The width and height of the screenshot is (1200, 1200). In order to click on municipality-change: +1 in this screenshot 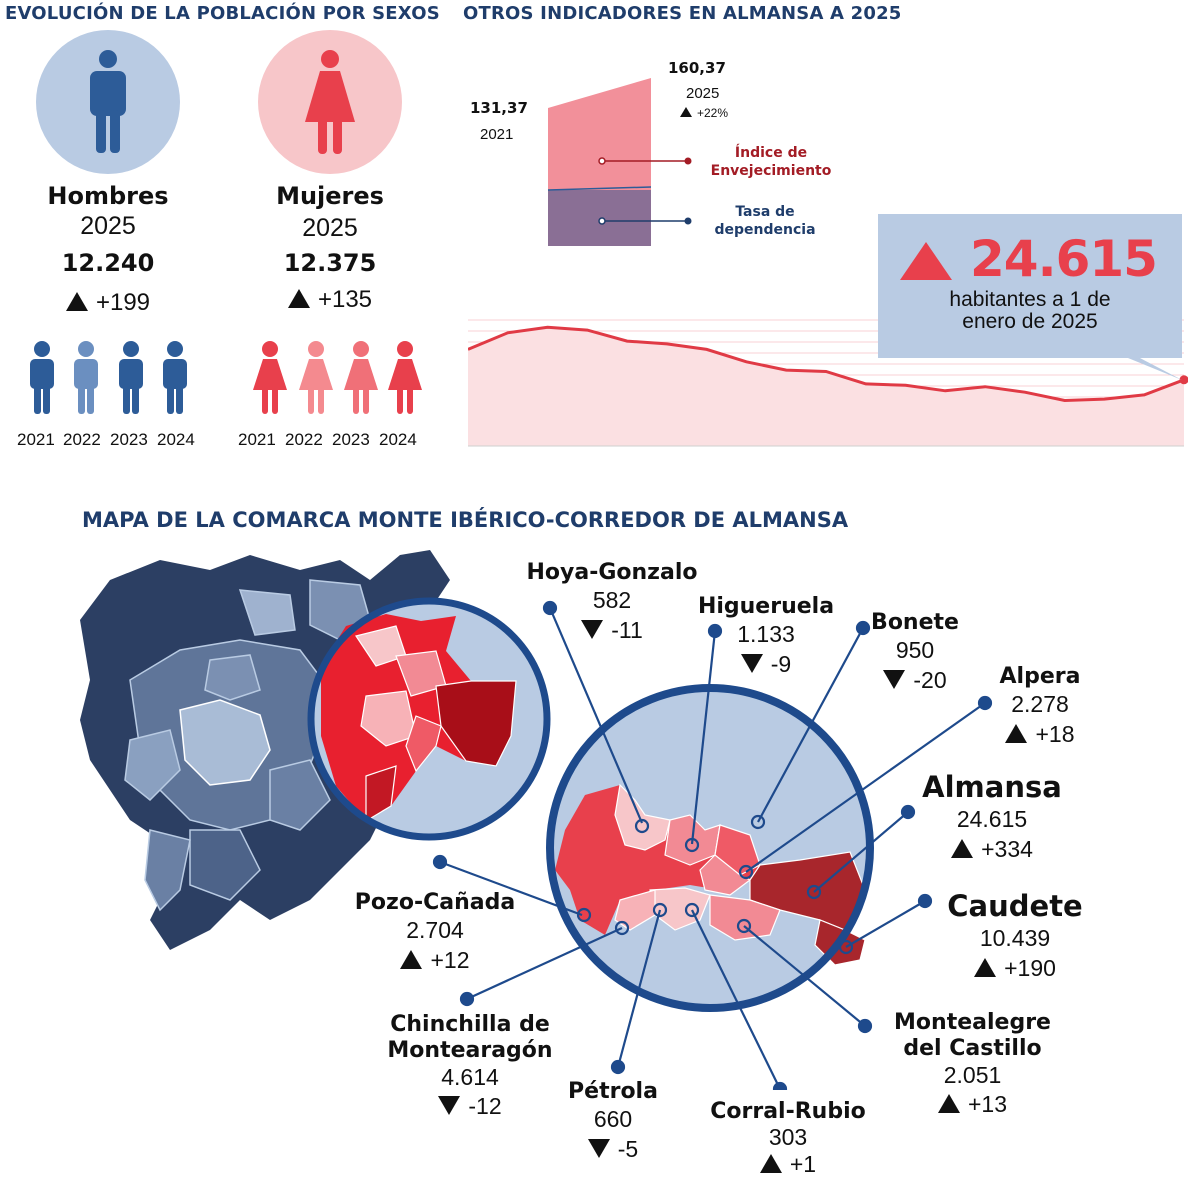, I will do `click(788, 1164)`.